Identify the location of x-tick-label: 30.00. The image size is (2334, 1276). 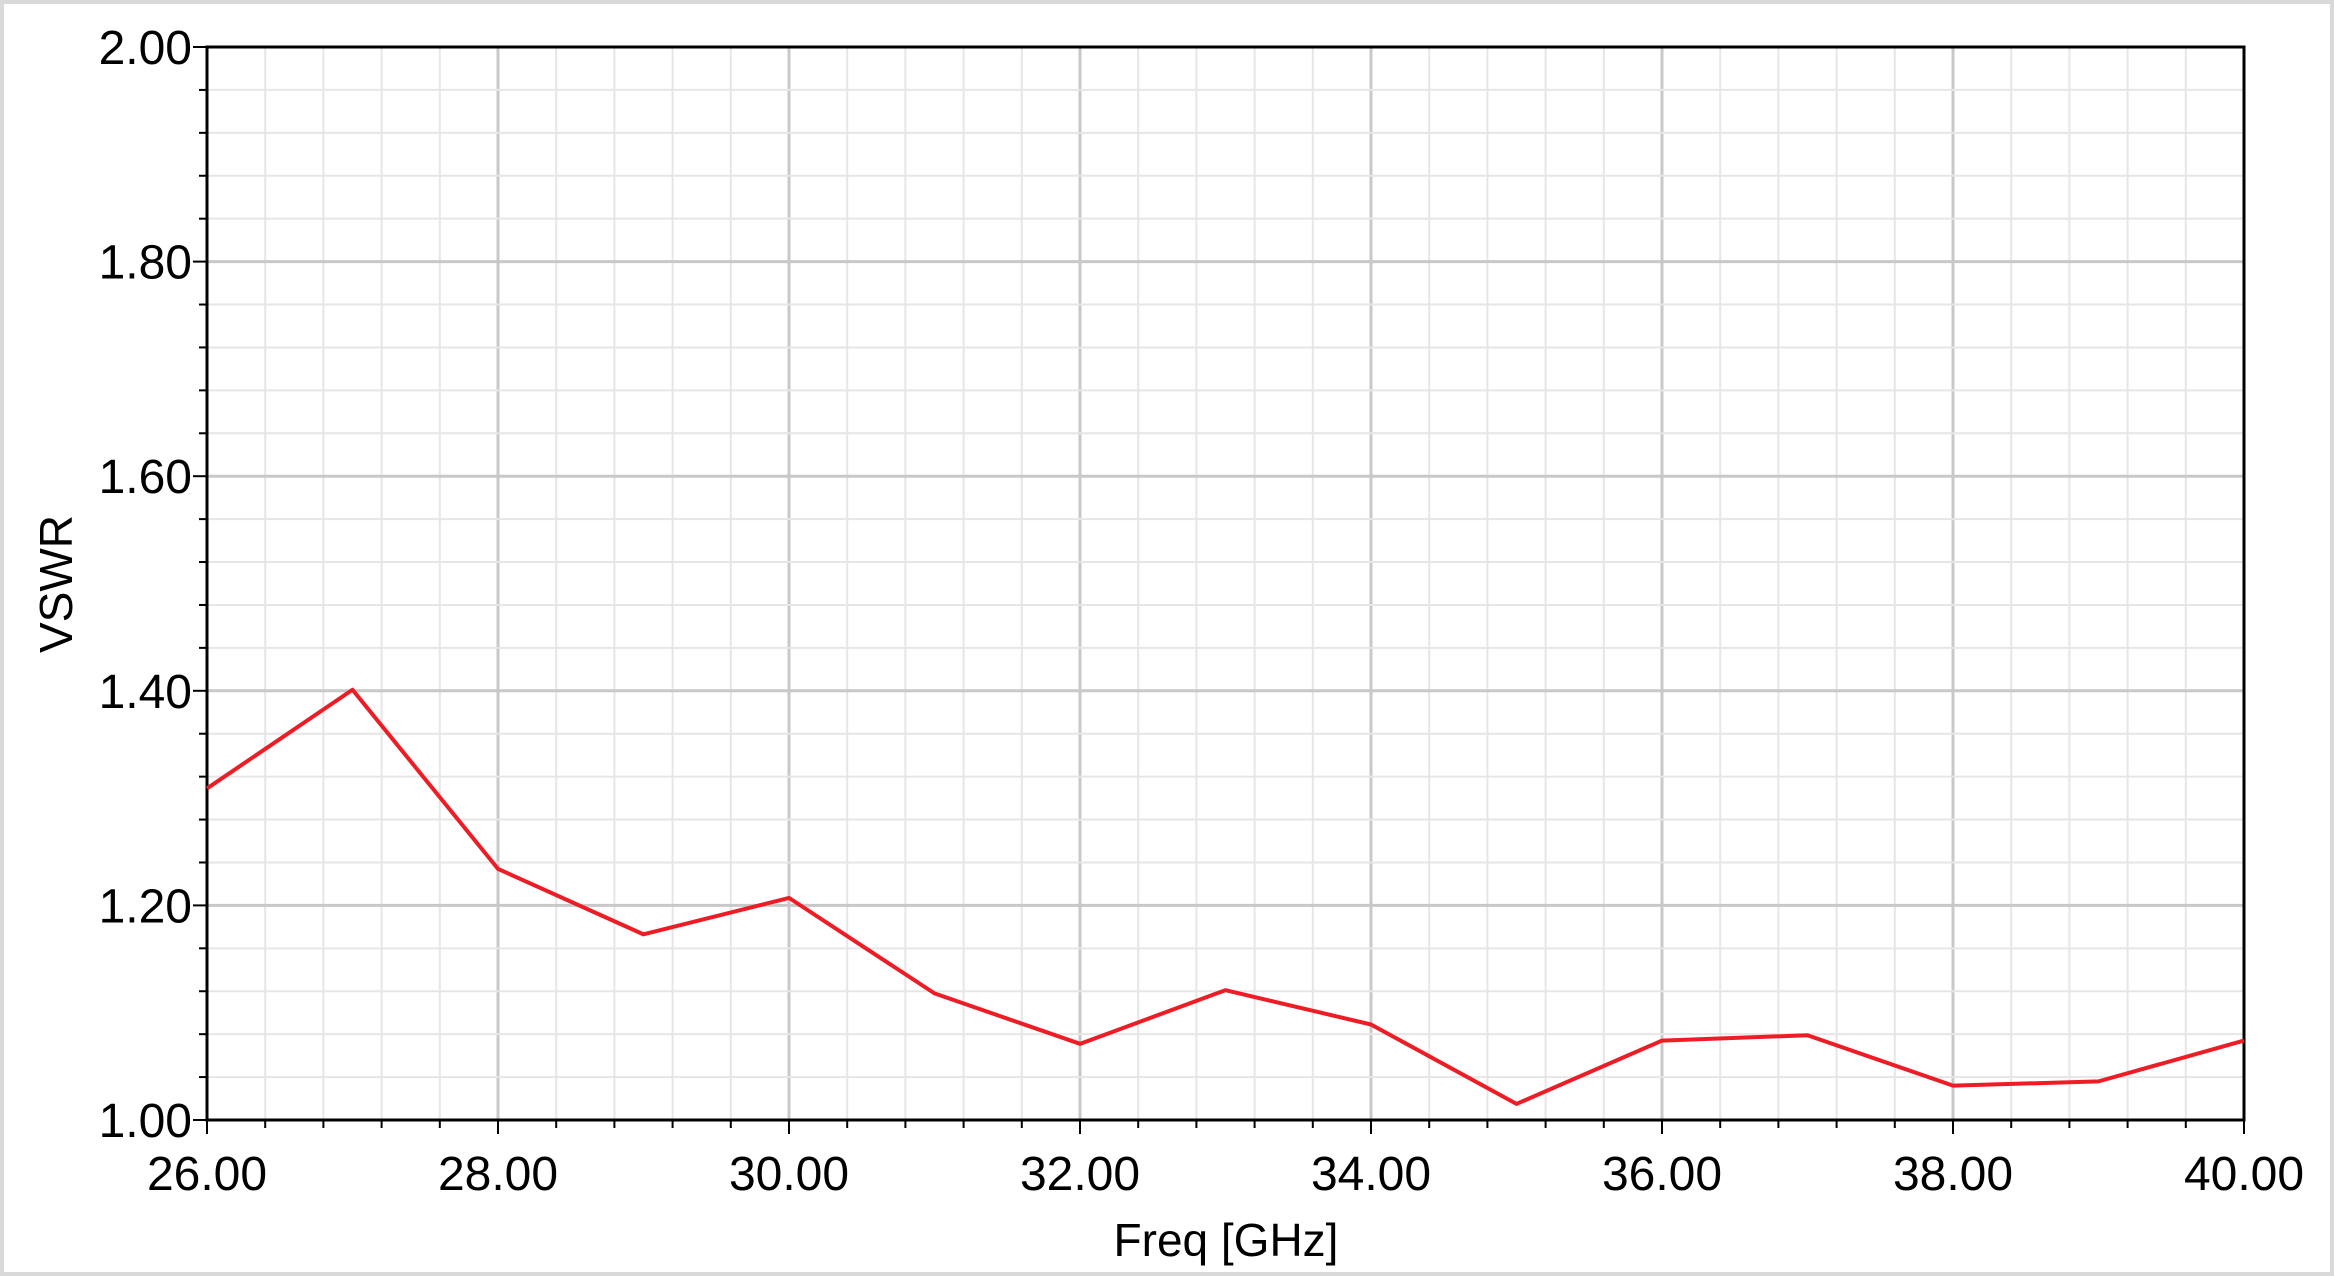
(789, 1174).